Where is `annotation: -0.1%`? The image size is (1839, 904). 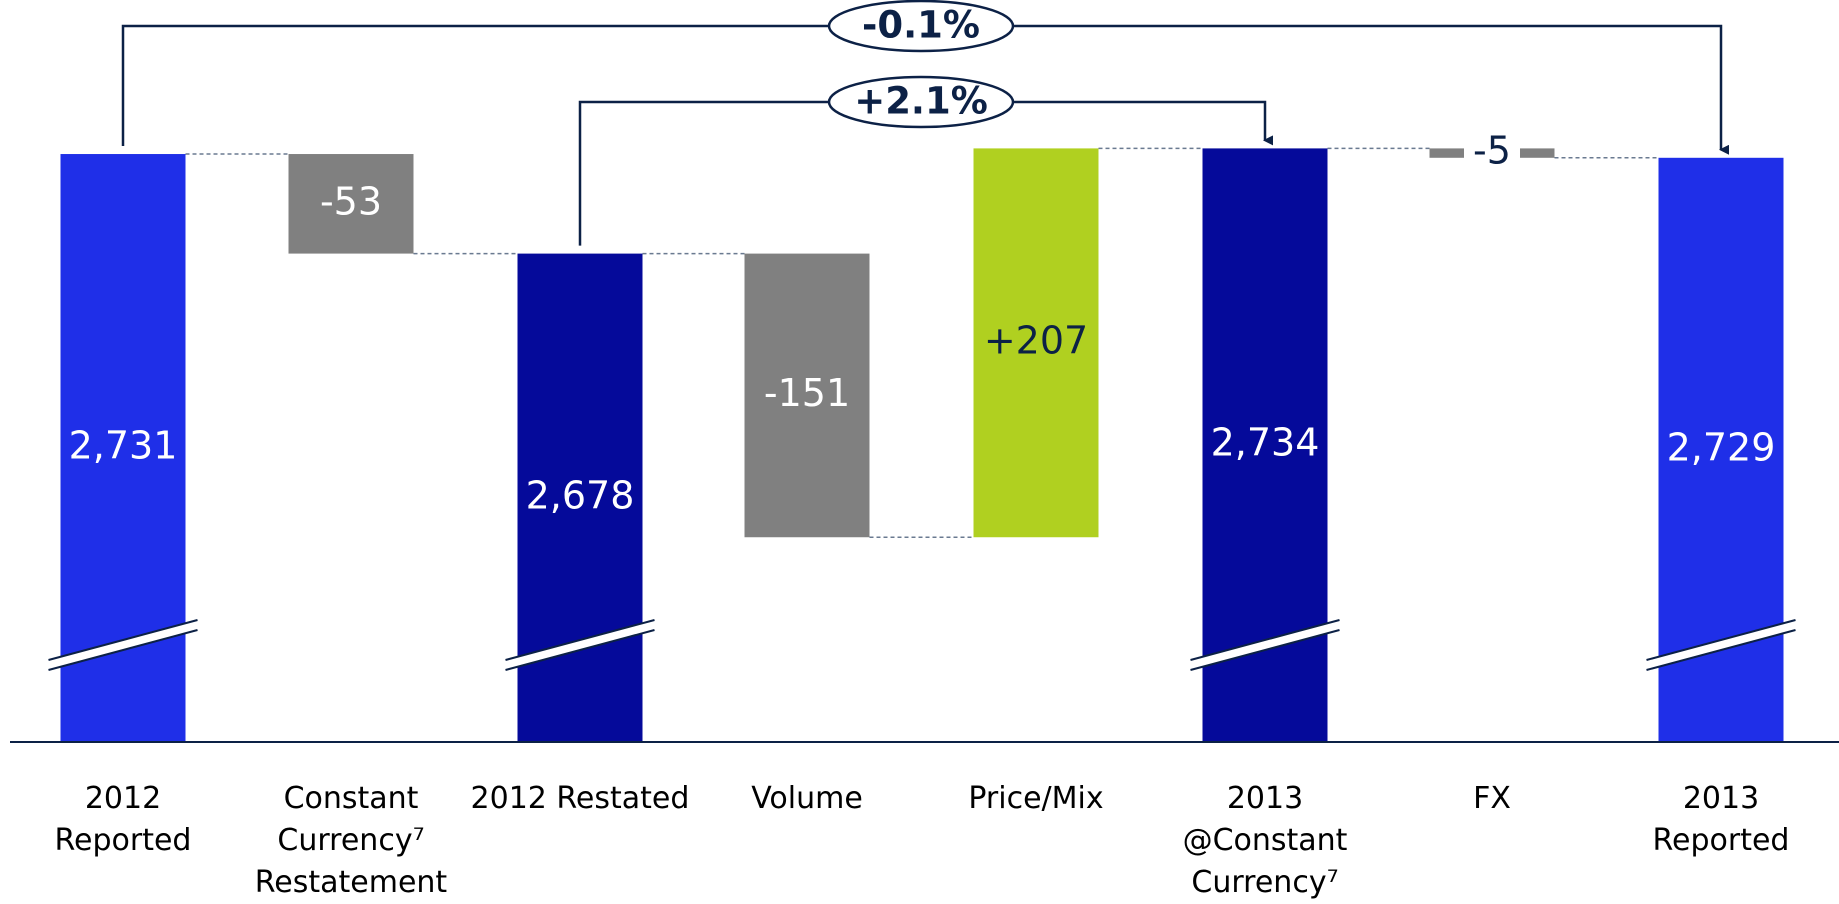 annotation: -0.1% is located at coordinates (921, 25).